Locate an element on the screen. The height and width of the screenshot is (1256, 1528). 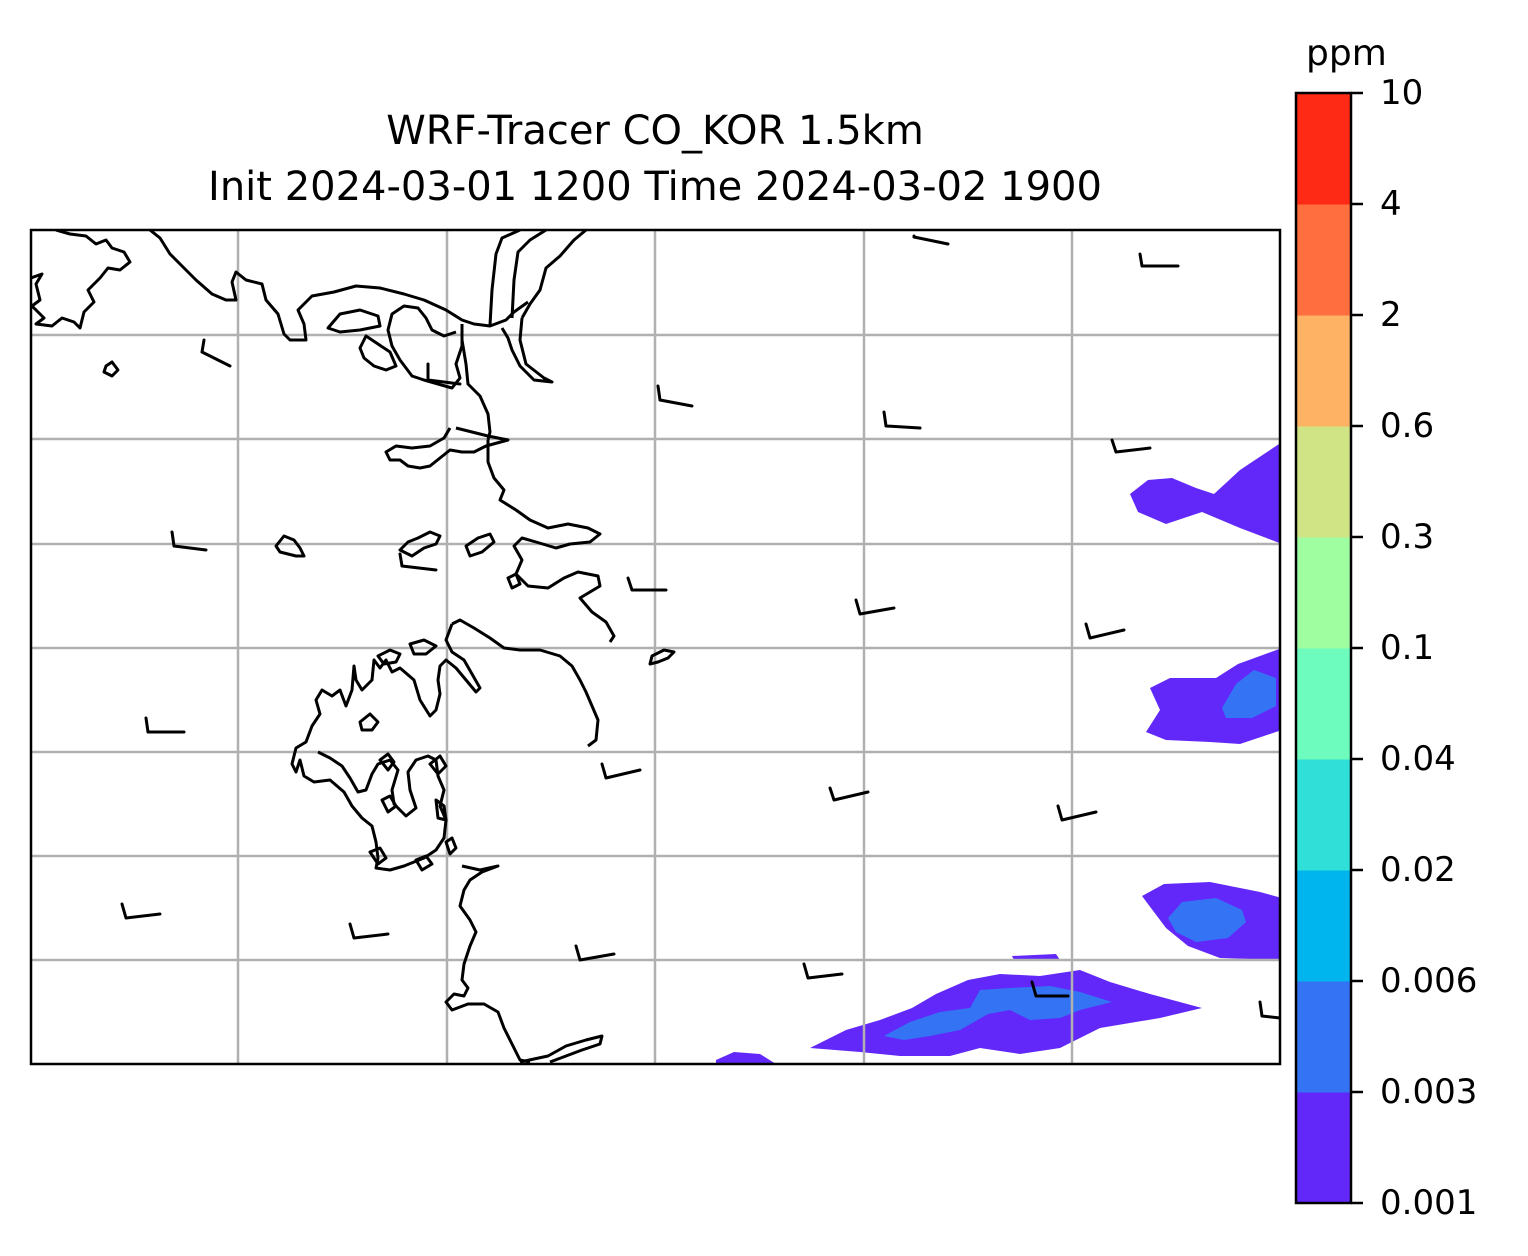
colorbar-tick-label: 0.006 is located at coordinates (1429, 981).